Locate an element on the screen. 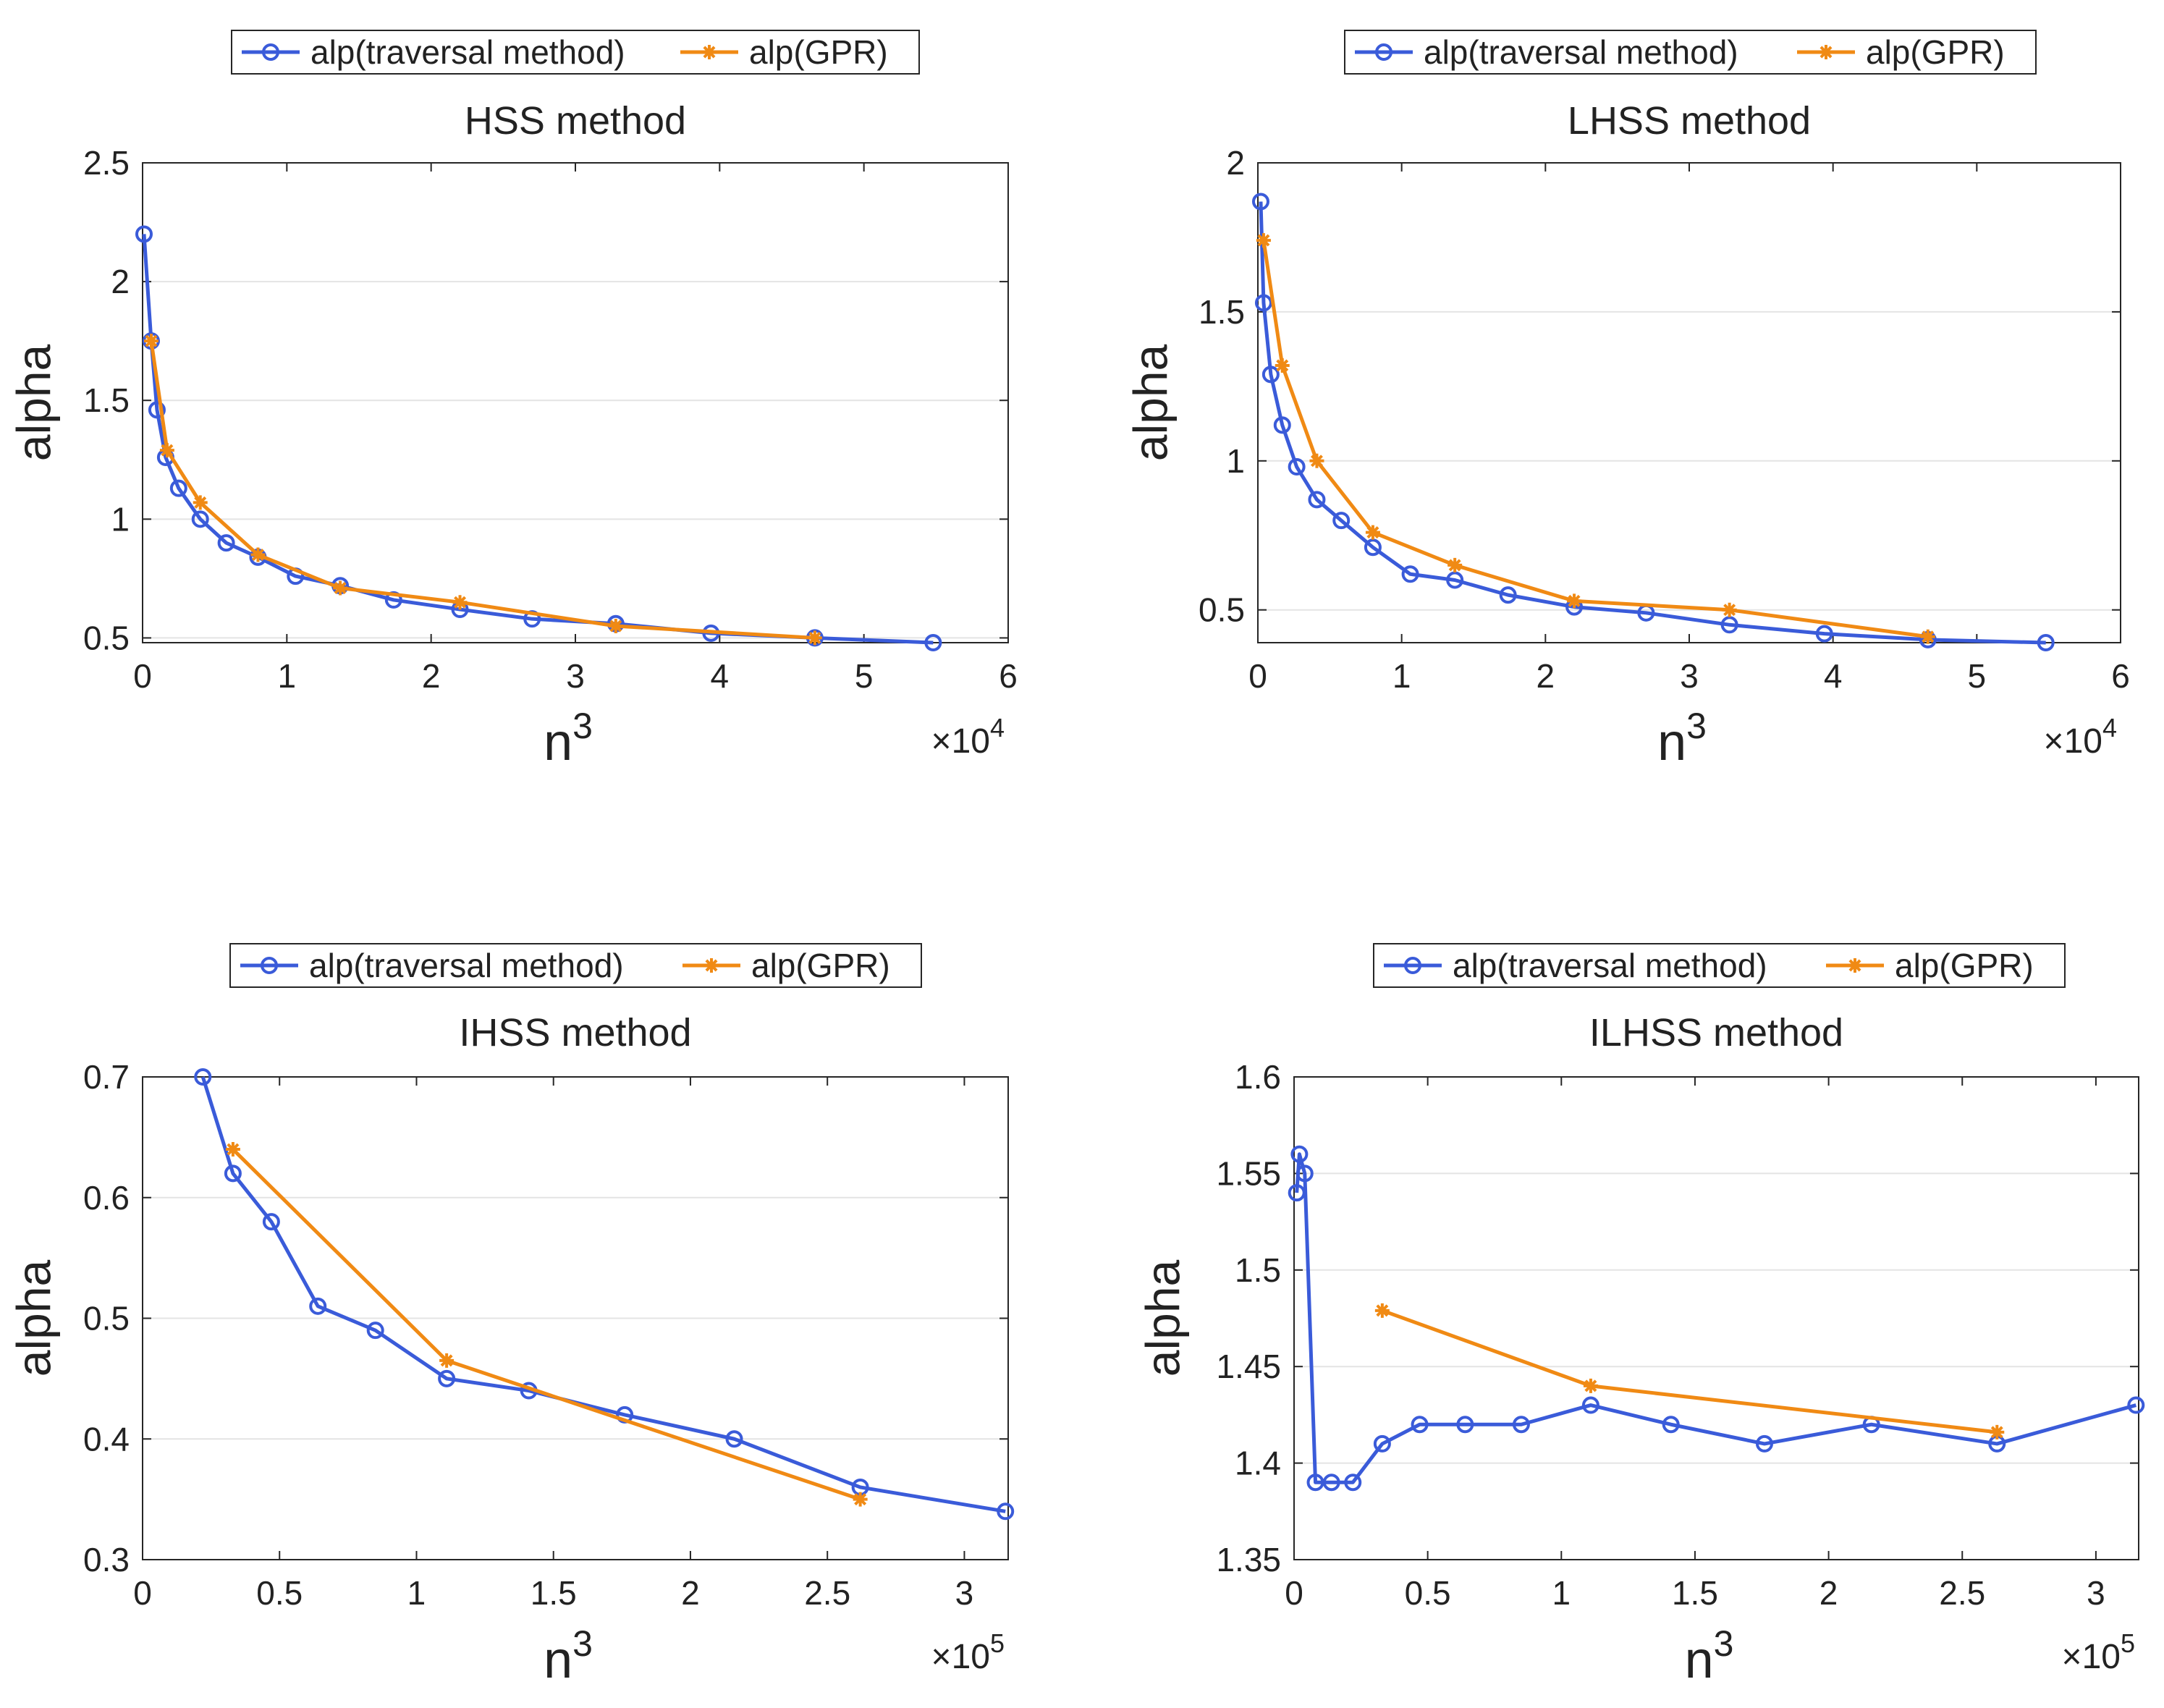 The width and height of the screenshot is (2164, 1708). y-tick-label: 1.35 is located at coordinates (1248, 1559).